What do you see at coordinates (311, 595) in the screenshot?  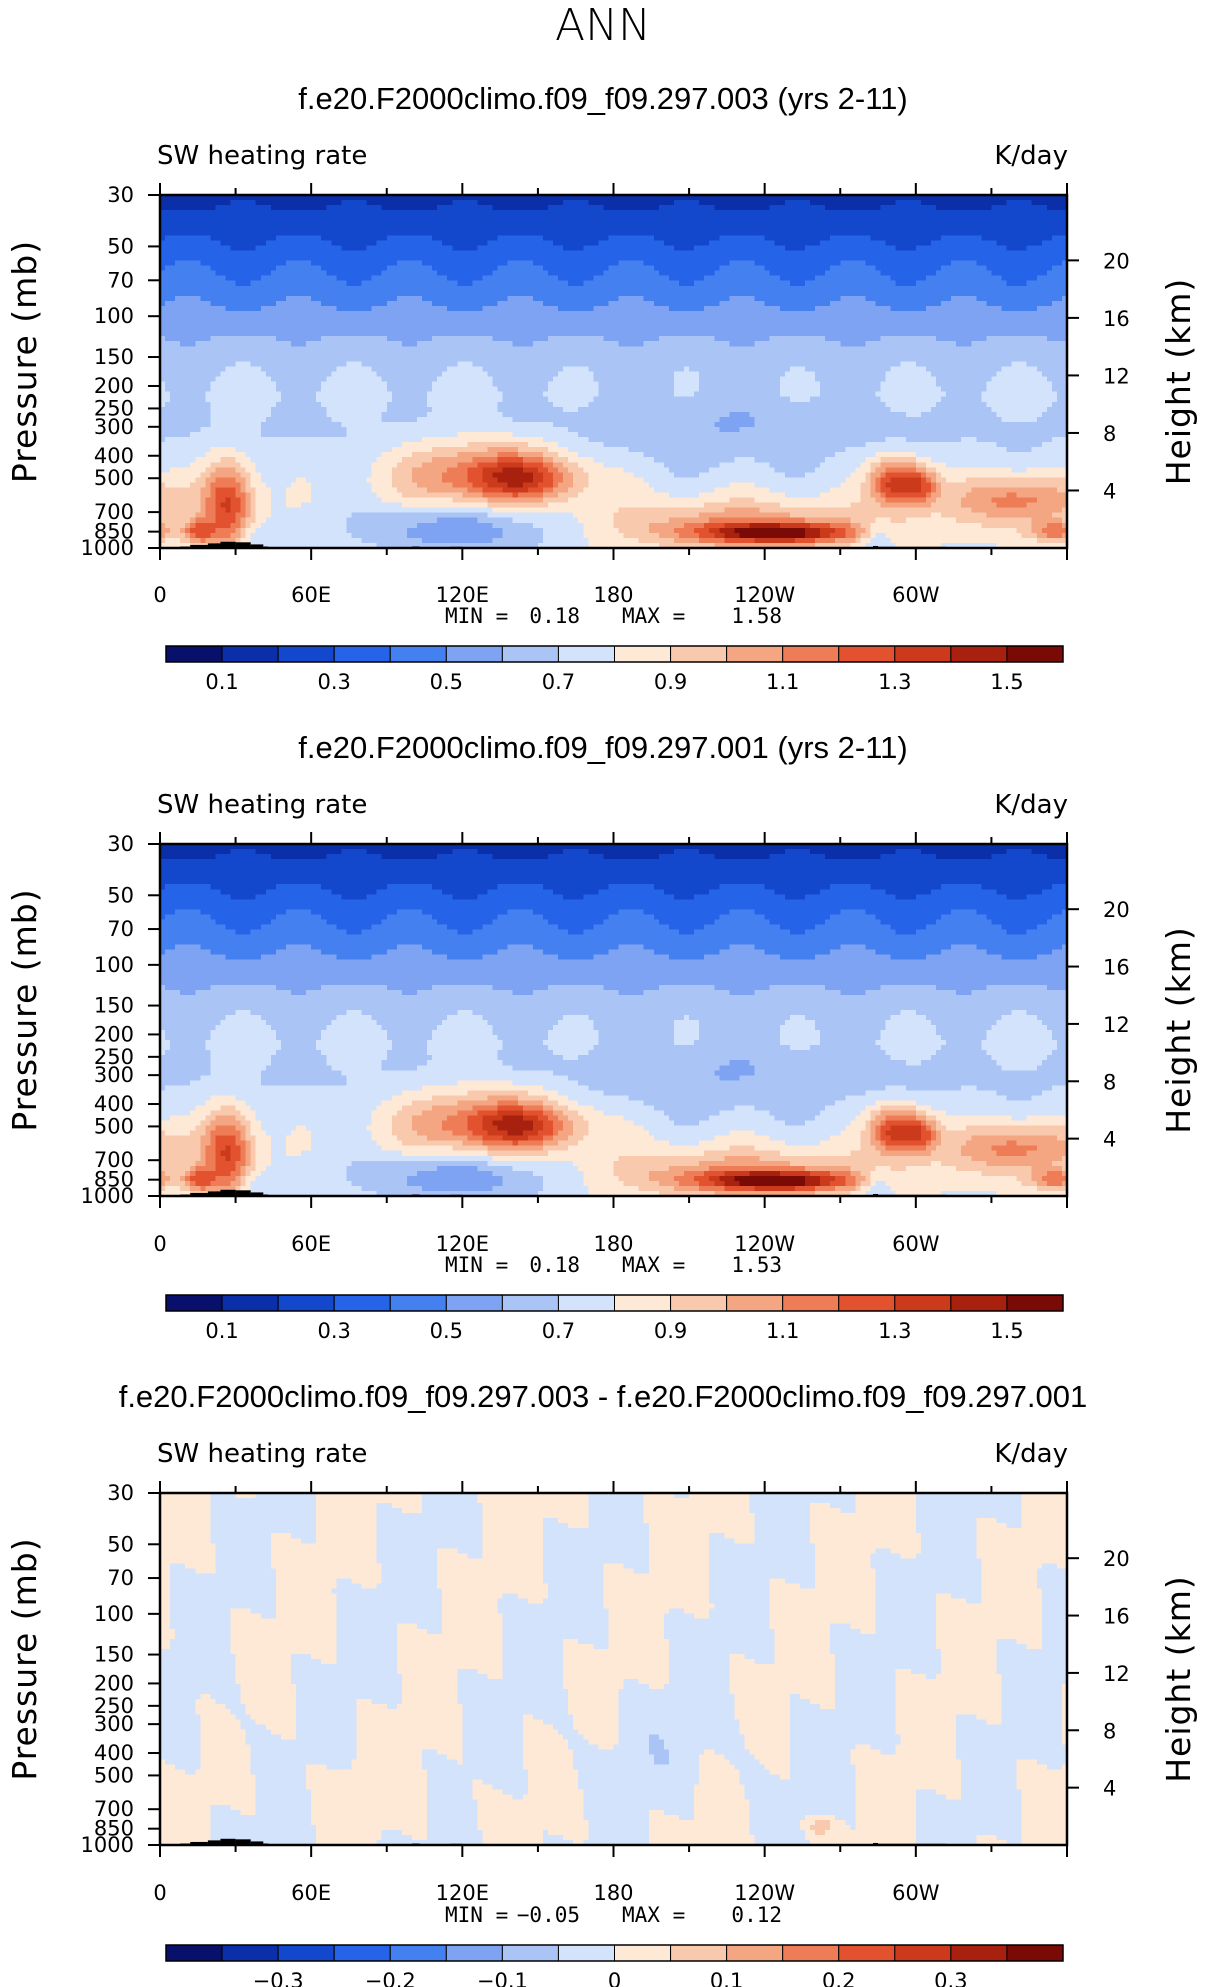 I see `x-tick-label: 60E` at bounding box center [311, 595].